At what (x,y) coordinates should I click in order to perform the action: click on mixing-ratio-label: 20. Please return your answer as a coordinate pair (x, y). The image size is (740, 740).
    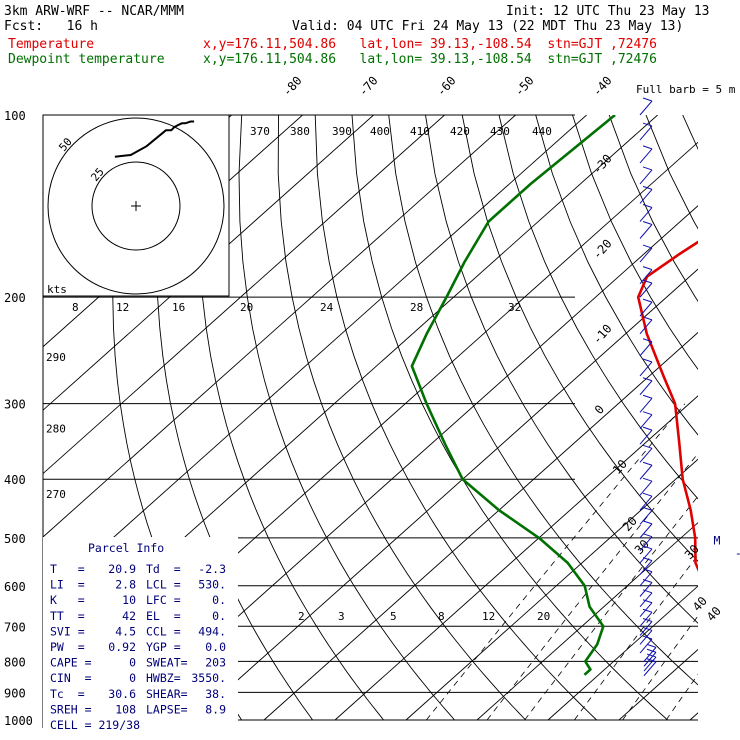
    Looking at the image, I should click on (543, 616).